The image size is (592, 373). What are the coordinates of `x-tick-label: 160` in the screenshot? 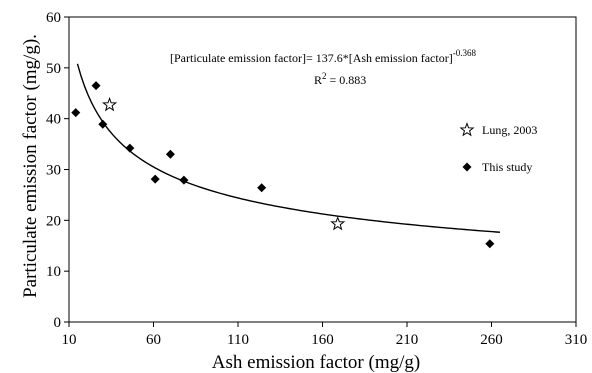 It's located at (322, 340).